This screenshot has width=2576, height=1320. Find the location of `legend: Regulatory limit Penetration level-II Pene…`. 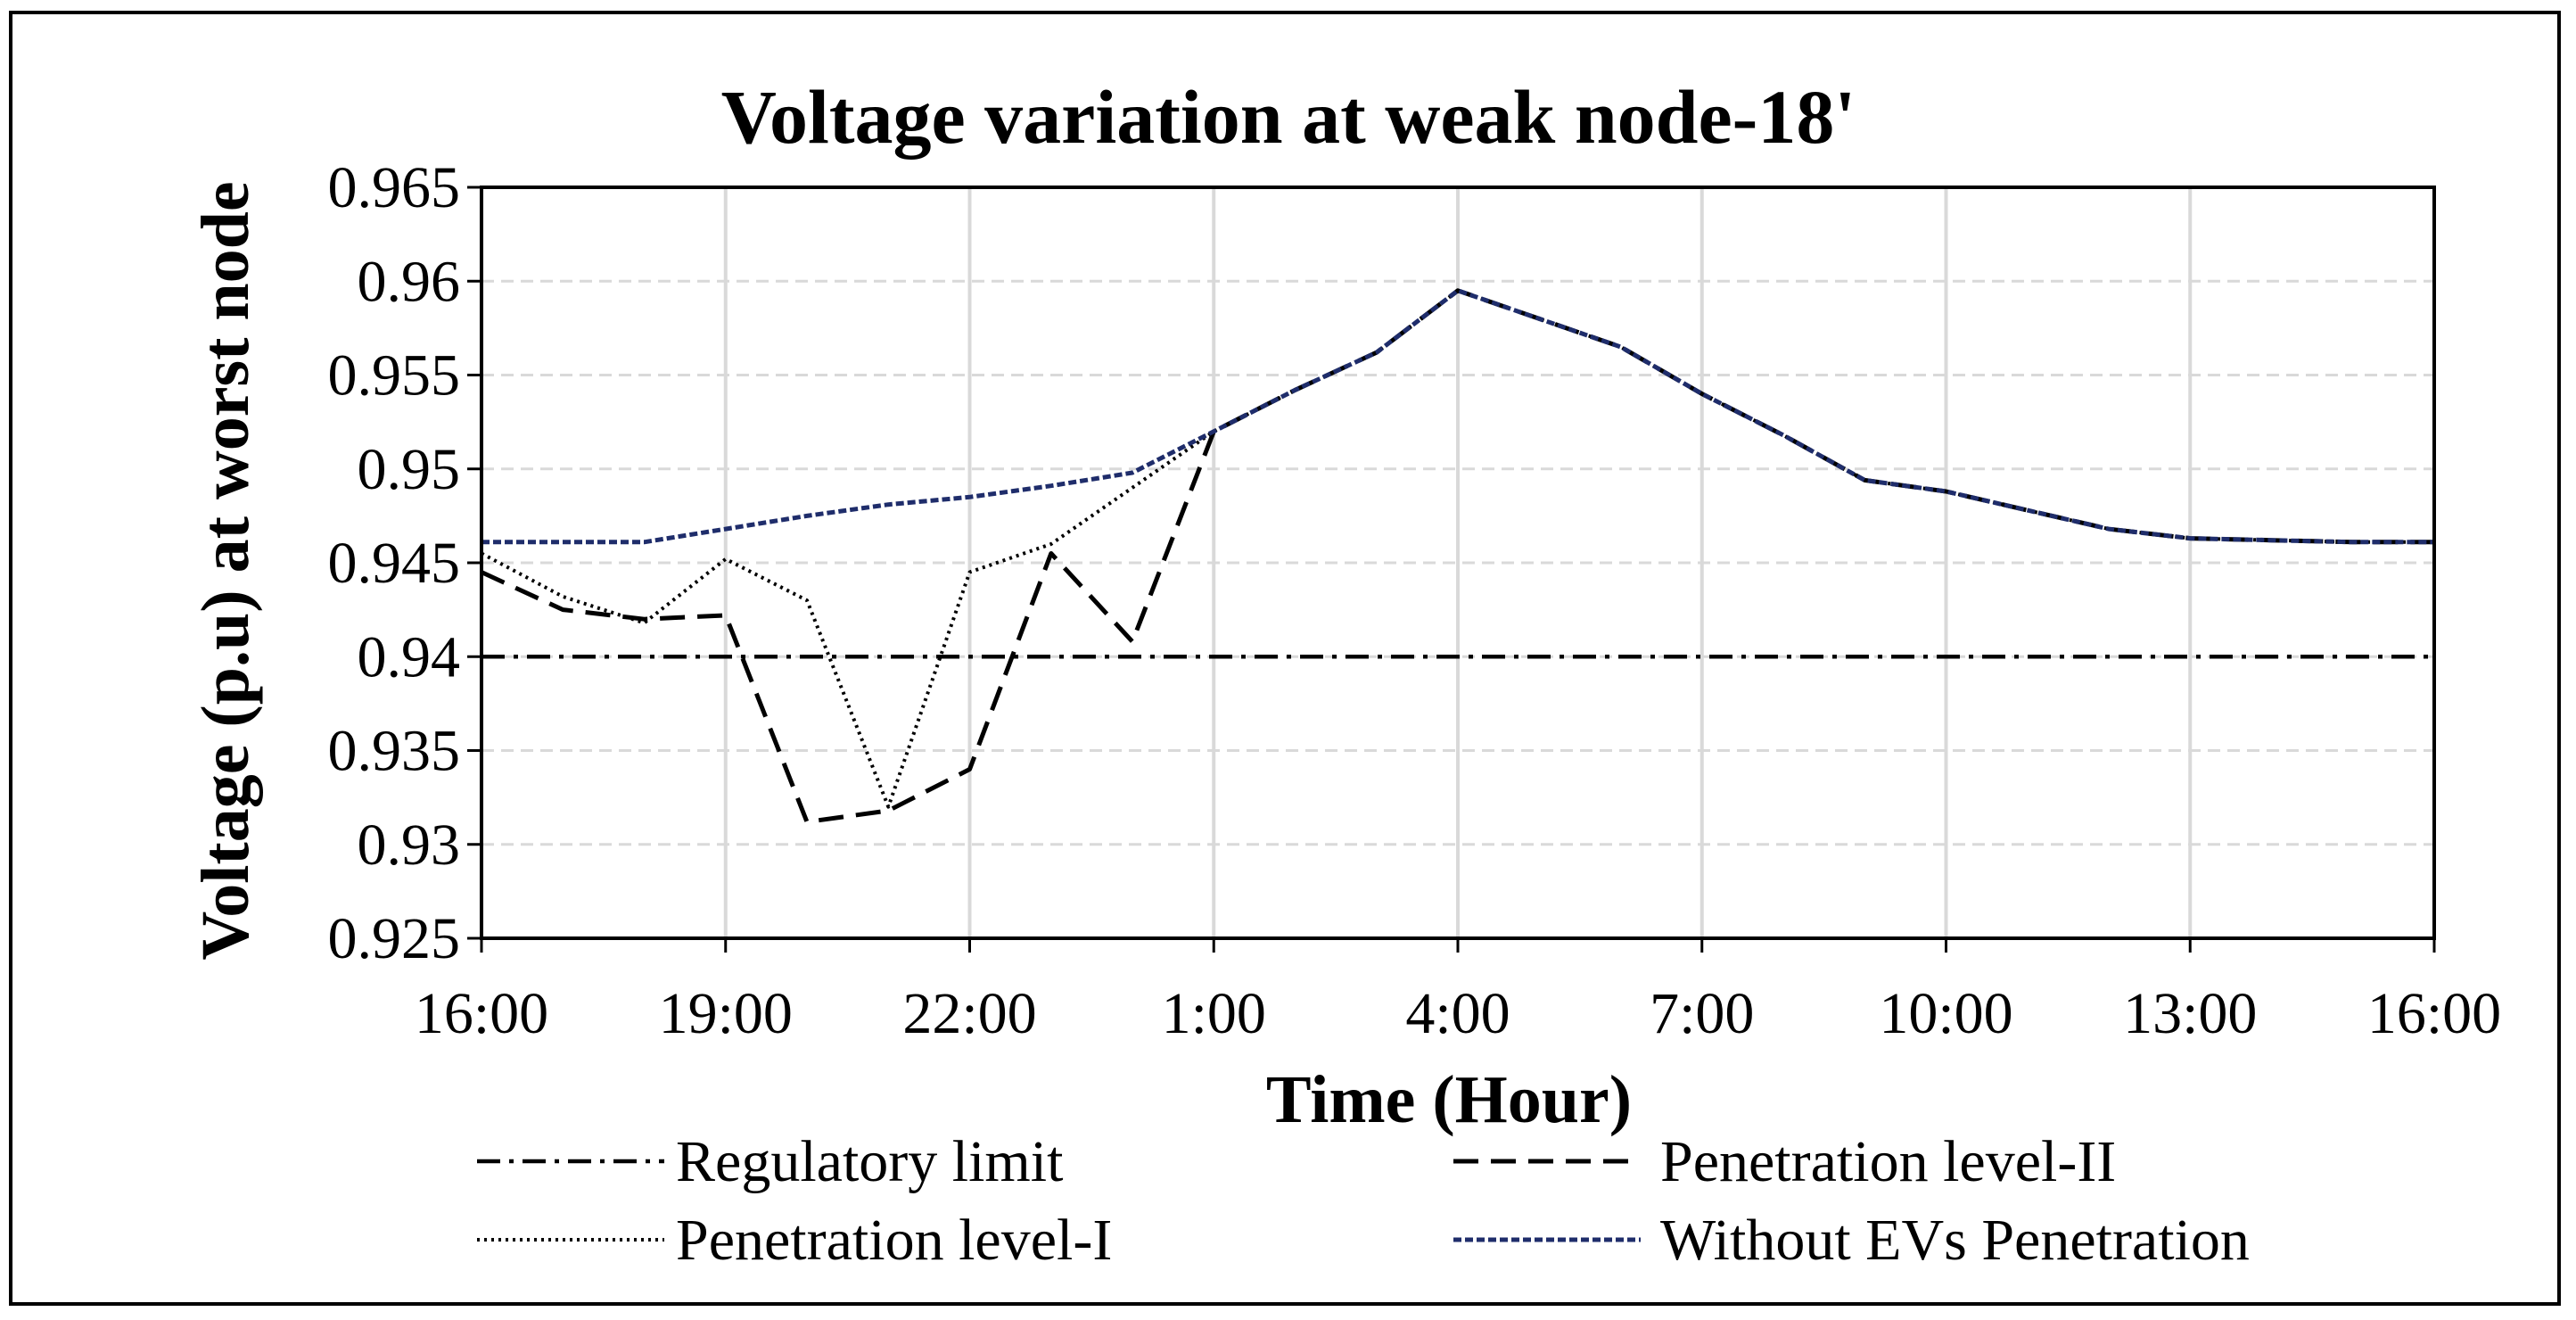

legend: Regulatory limit Penetration level-II Pene… is located at coordinates (1363, 1201).